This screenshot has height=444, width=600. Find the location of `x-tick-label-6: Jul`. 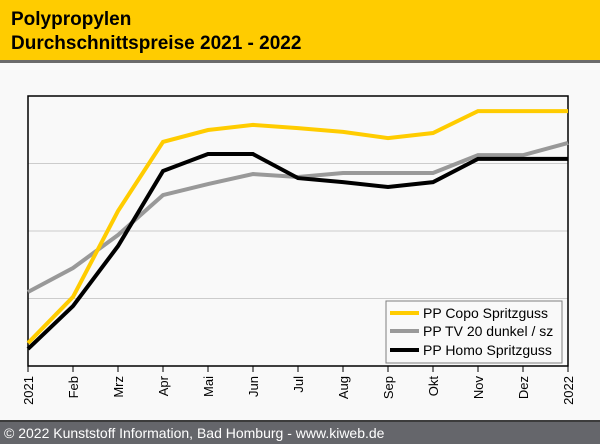

x-tick-label-6: Jul is located at coordinates (298, 384).